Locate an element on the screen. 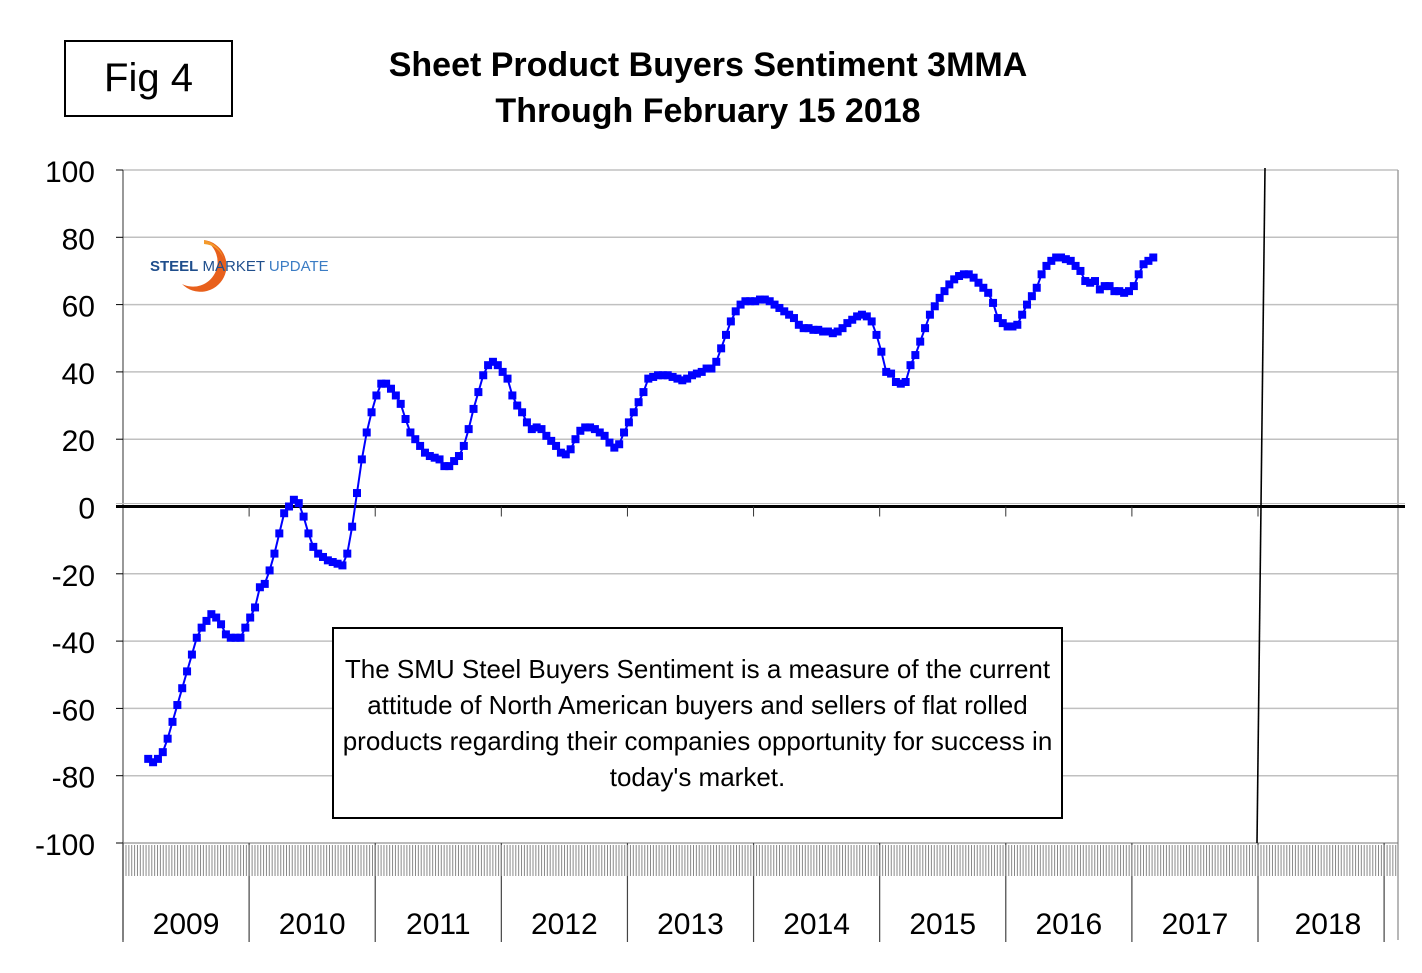 Image resolution: width=1422 pixels, height=973 pixels. y-tick-label: 80 is located at coordinates (78, 239).